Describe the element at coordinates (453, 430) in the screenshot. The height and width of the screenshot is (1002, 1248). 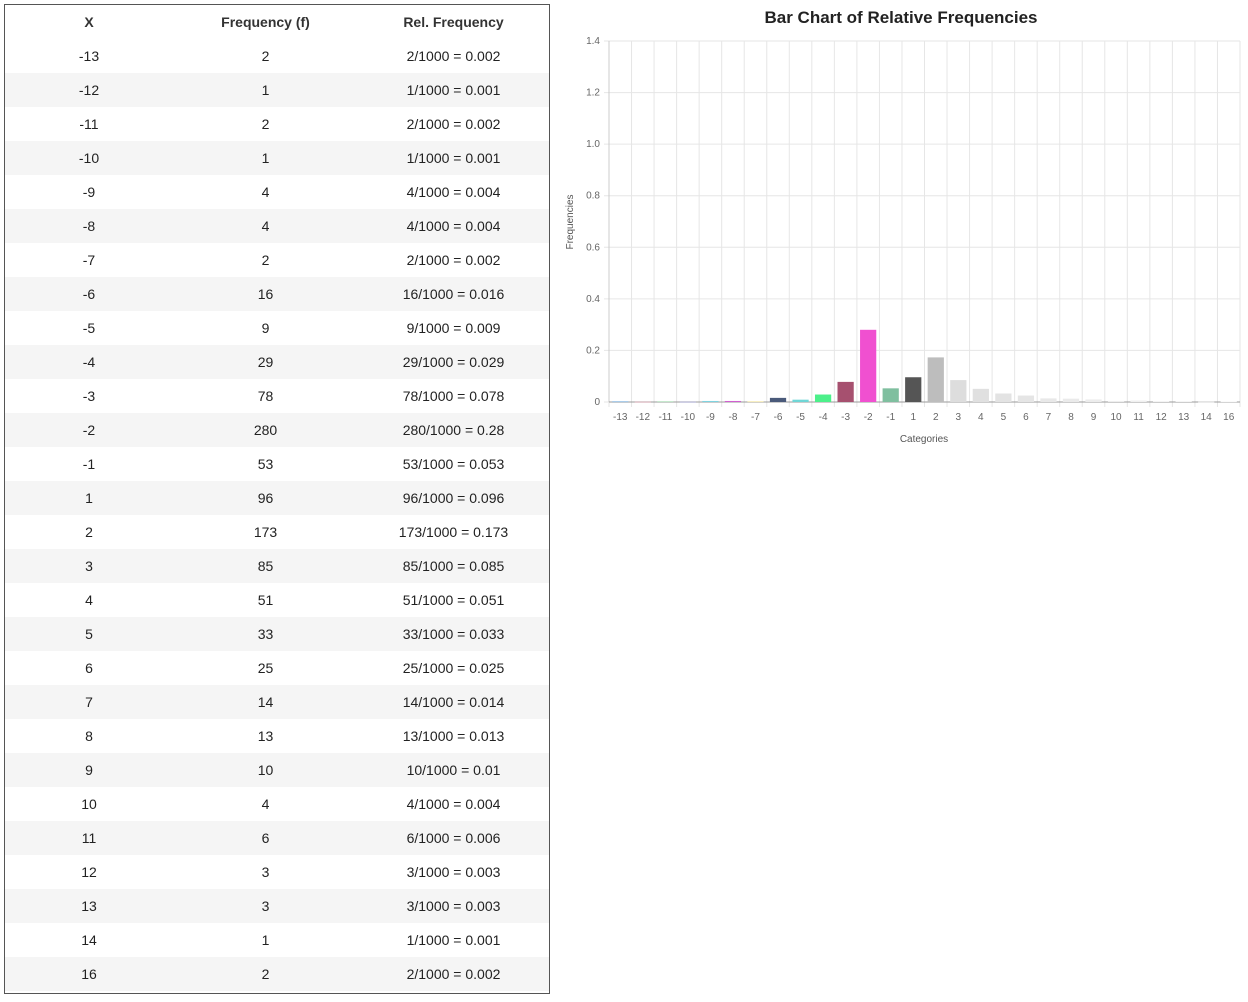
I see `cell-rel-frequency: 280/1000 = 0.28` at that location.